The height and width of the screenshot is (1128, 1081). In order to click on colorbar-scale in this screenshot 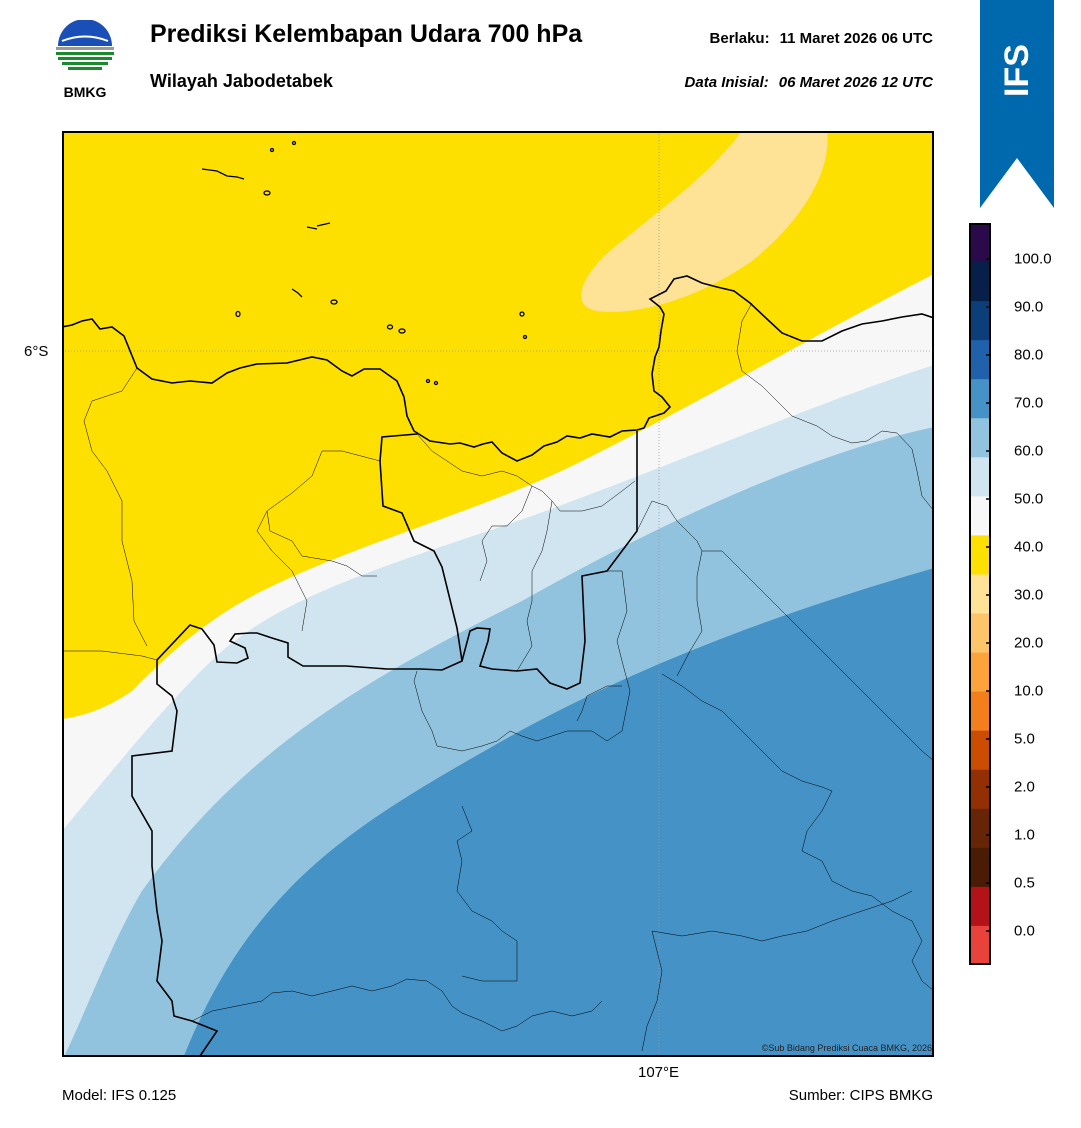, I will do `click(980, 594)`.